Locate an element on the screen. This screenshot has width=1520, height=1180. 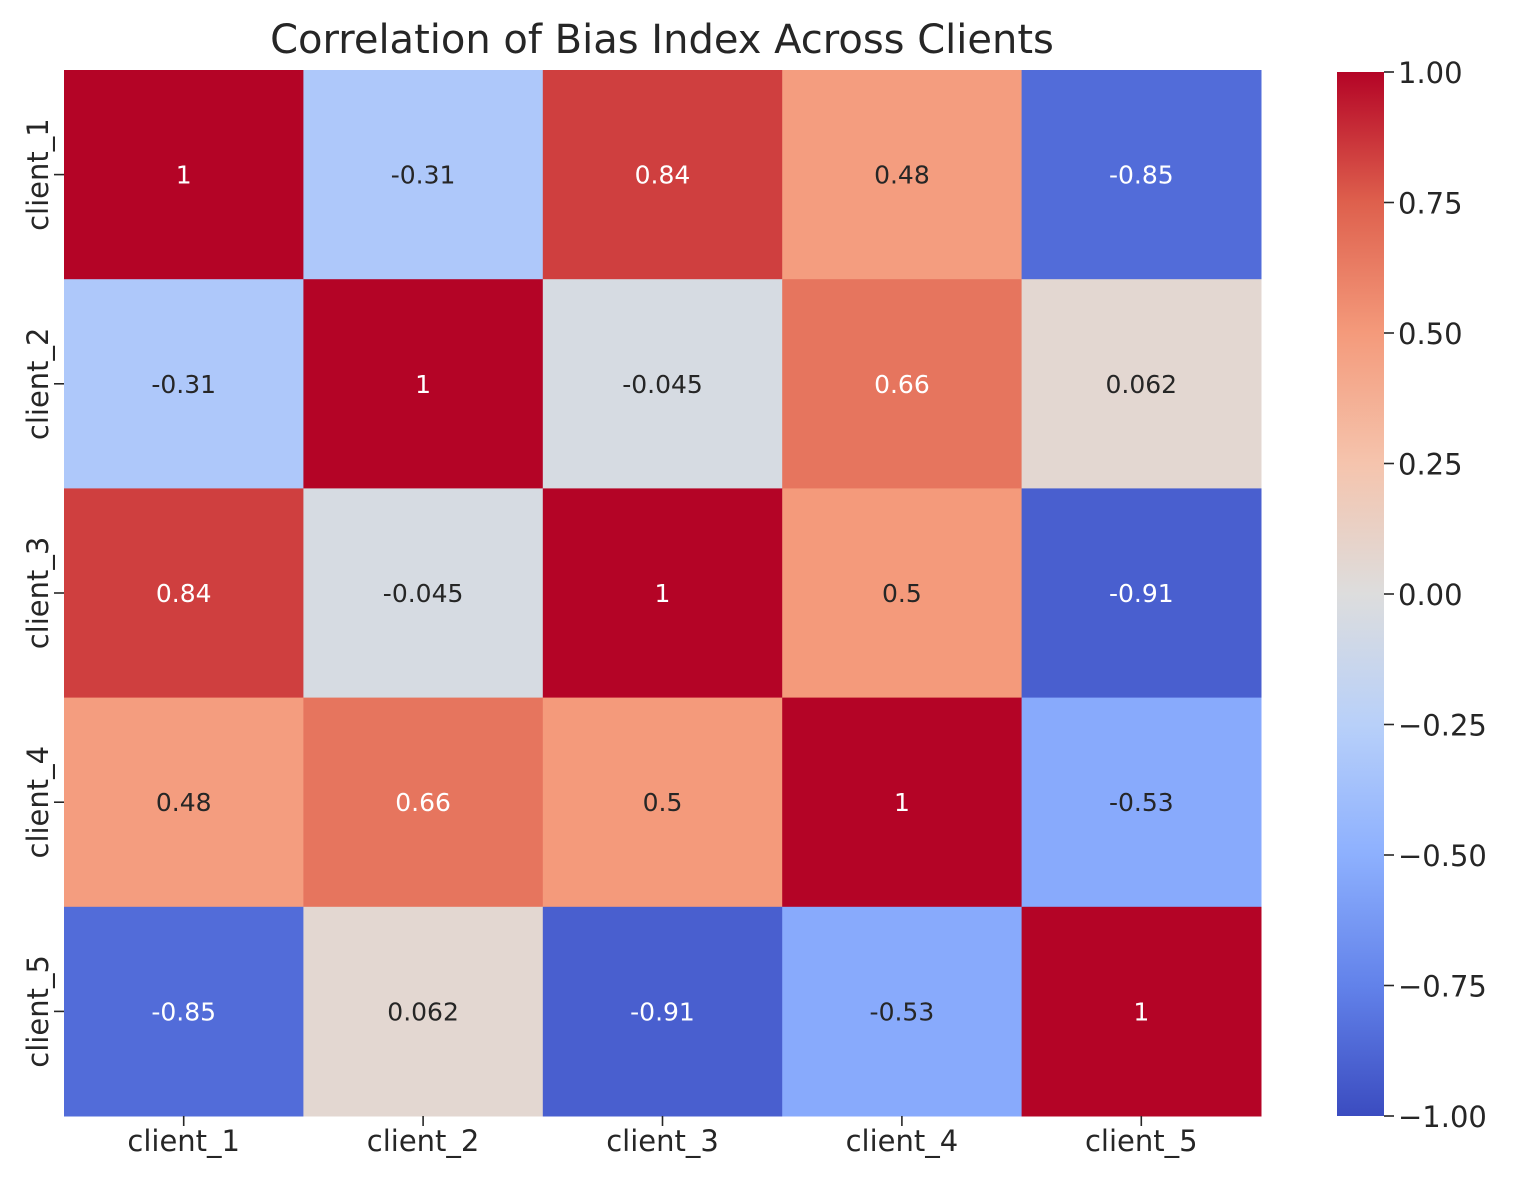
x-tick-label: client_5 is located at coordinates (1141, 1141).